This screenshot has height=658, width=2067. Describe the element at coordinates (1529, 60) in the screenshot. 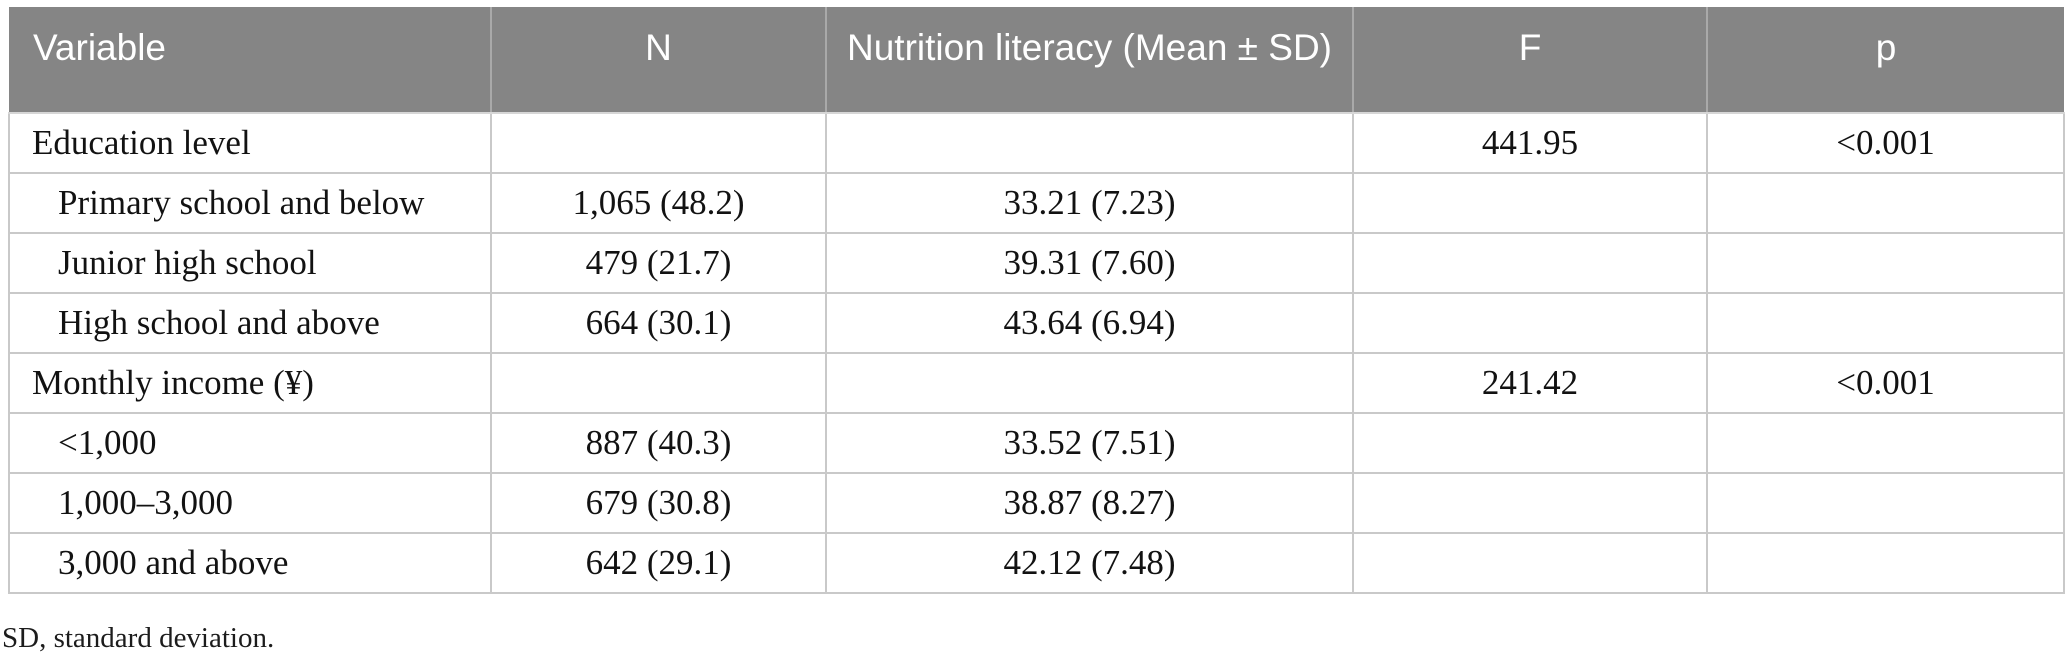

I see `column-header-f: F` at that location.